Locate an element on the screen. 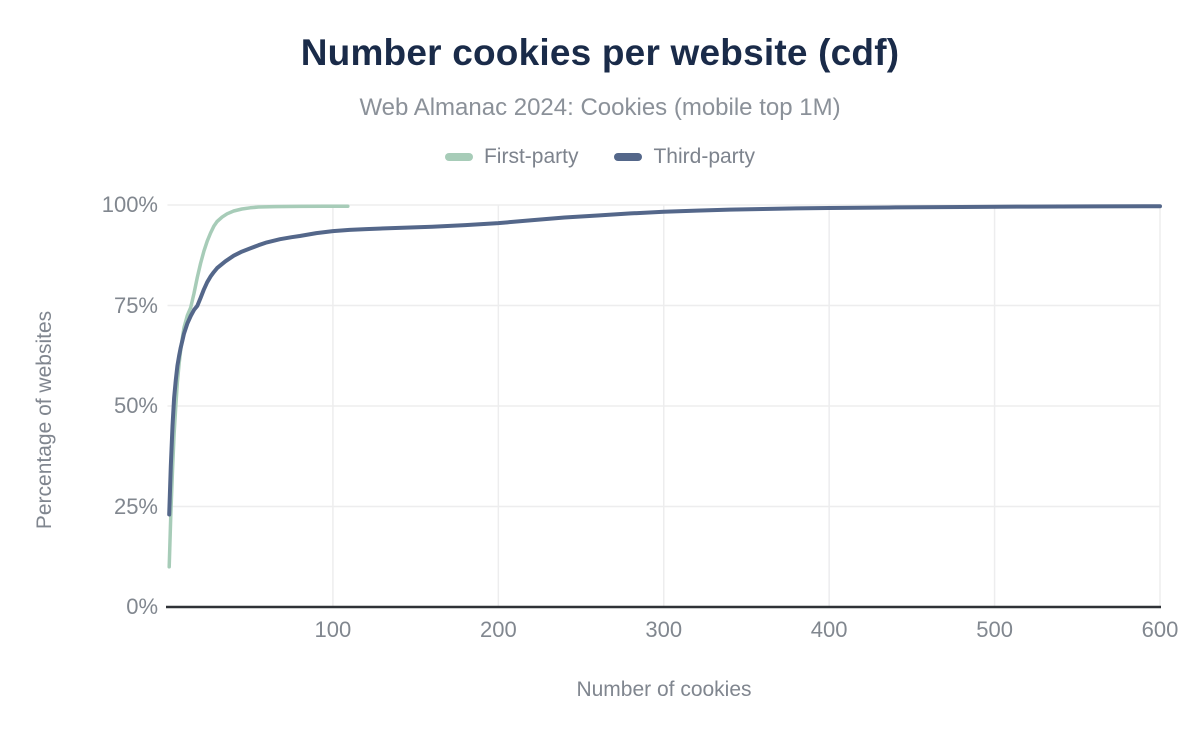 The height and width of the screenshot is (742, 1200). legend-label-first-party: First-party is located at coordinates (531, 156).